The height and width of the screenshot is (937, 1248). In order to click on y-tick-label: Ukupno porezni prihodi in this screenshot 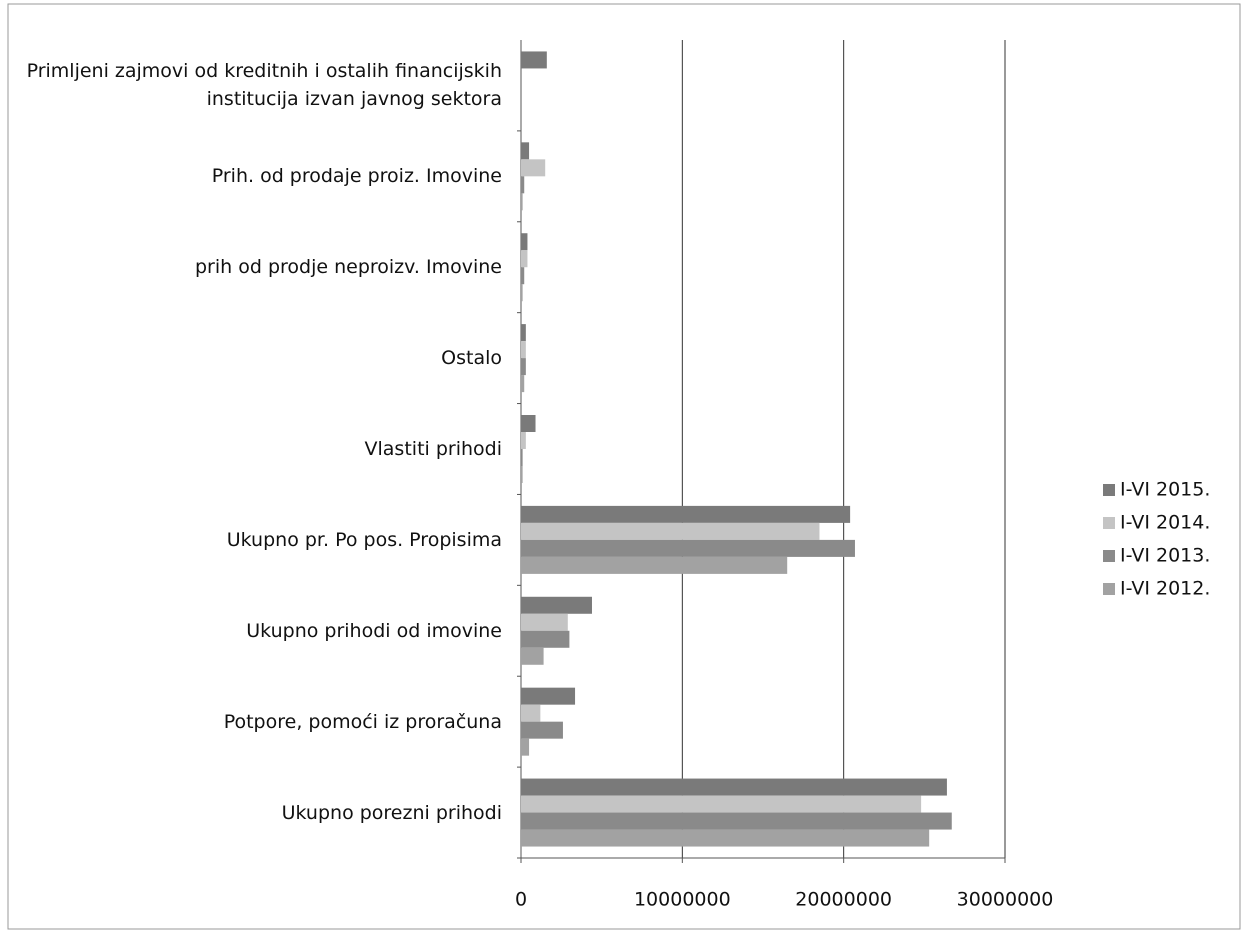, I will do `click(391, 812)`.